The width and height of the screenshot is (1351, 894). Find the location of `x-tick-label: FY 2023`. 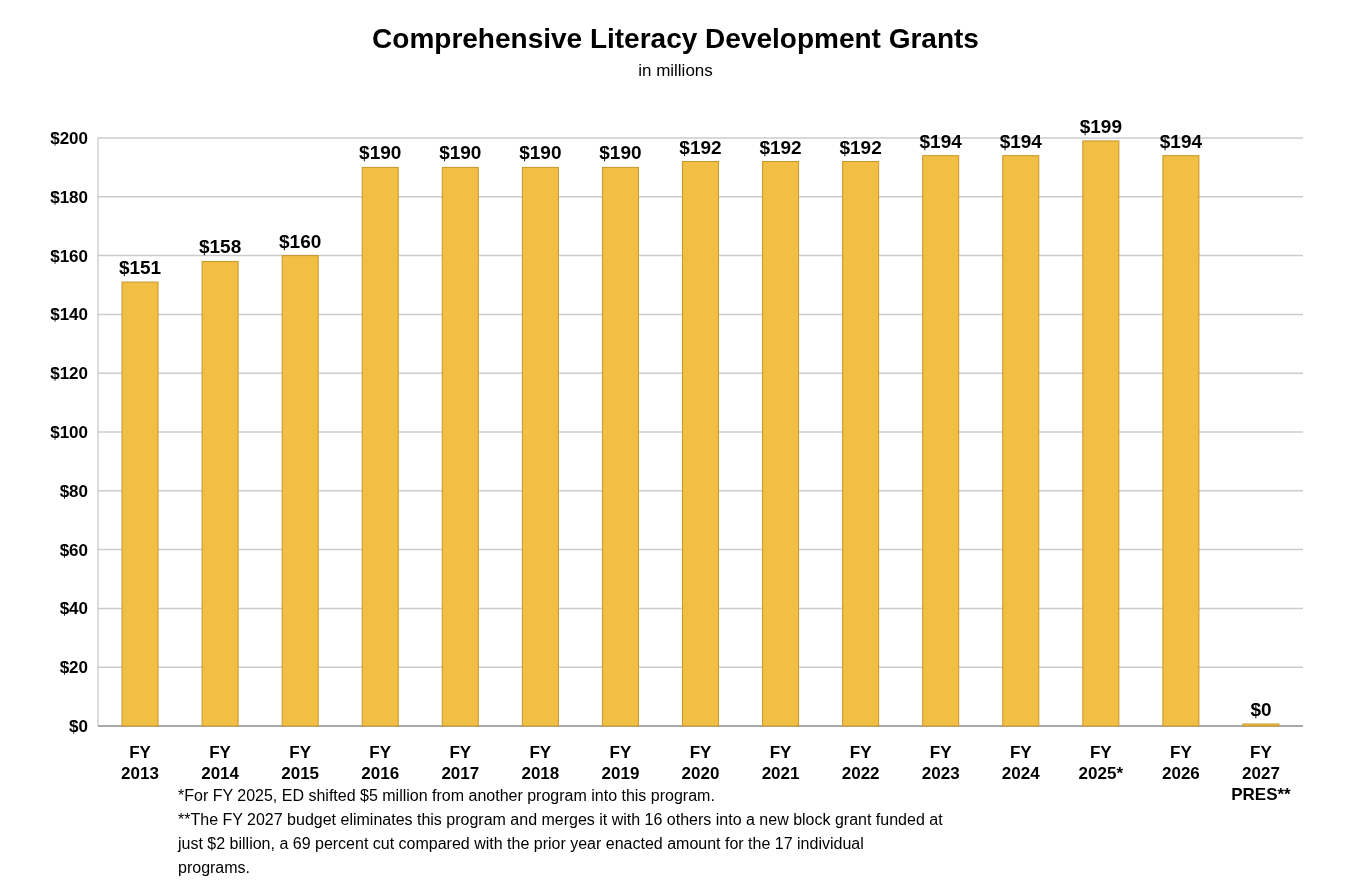

x-tick-label: FY 2023 is located at coordinates (940, 763).